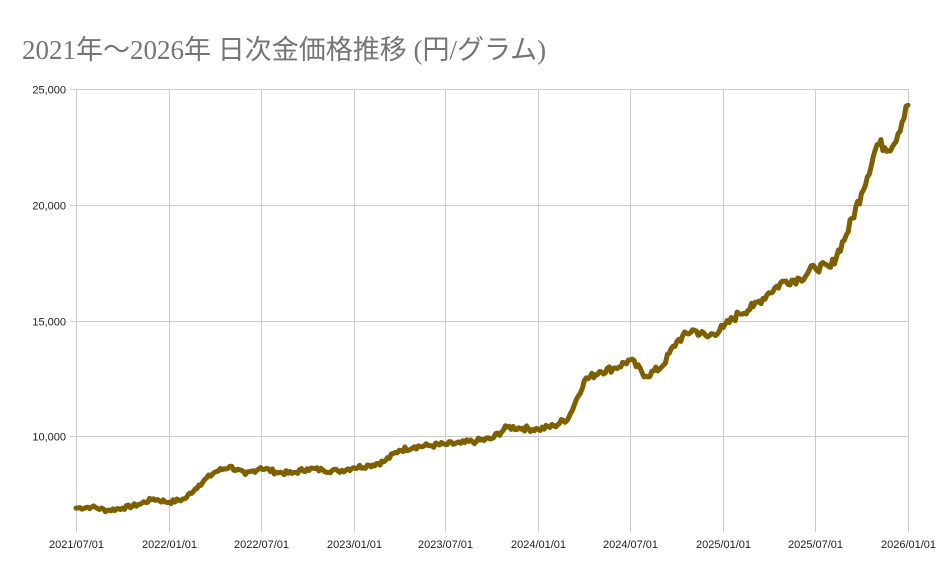 Image resolution: width=938 pixels, height=580 pixels. What do you see at coordinates (815, 545) in the screenshot?
I see `x-tick-label: 2025/07/01` at bounding box center [815, 545].